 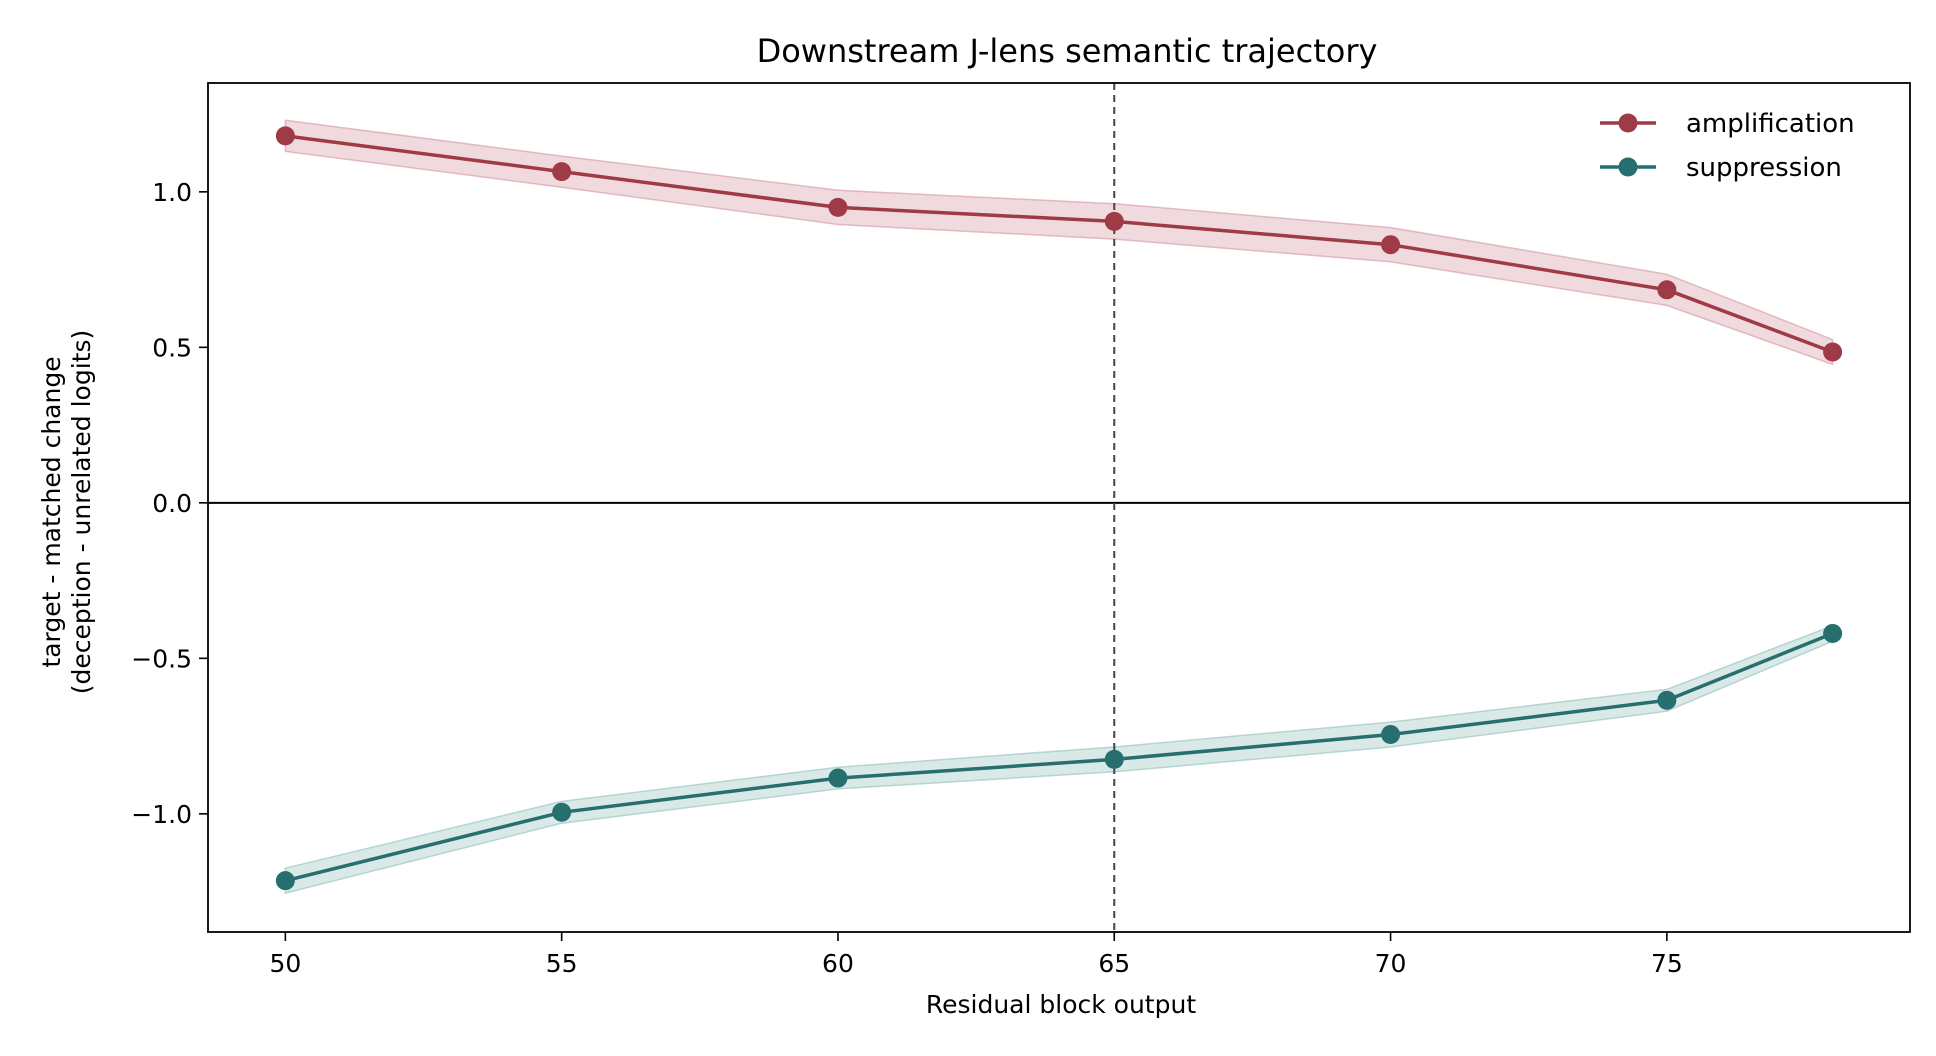 What do you see at coordinates (1764, 168) in the screenshot?
I see `legend-label-suppression: suppression` at bounding box center [1764, 168].